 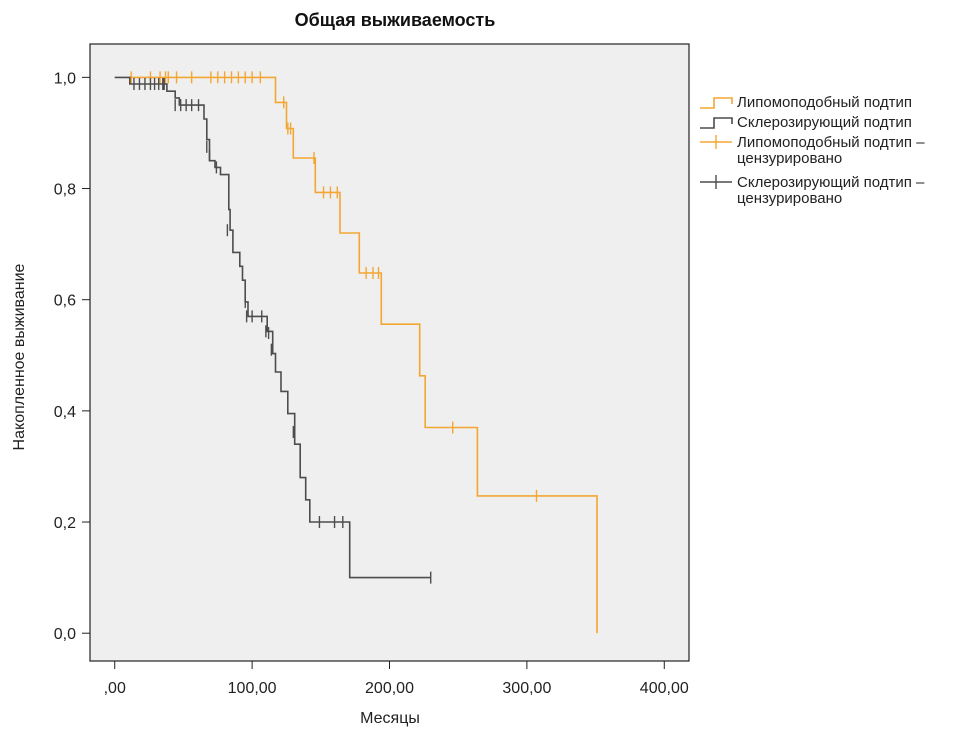 I want to click on chart-title: Общая выживаемость, so click(x=395, y=20).